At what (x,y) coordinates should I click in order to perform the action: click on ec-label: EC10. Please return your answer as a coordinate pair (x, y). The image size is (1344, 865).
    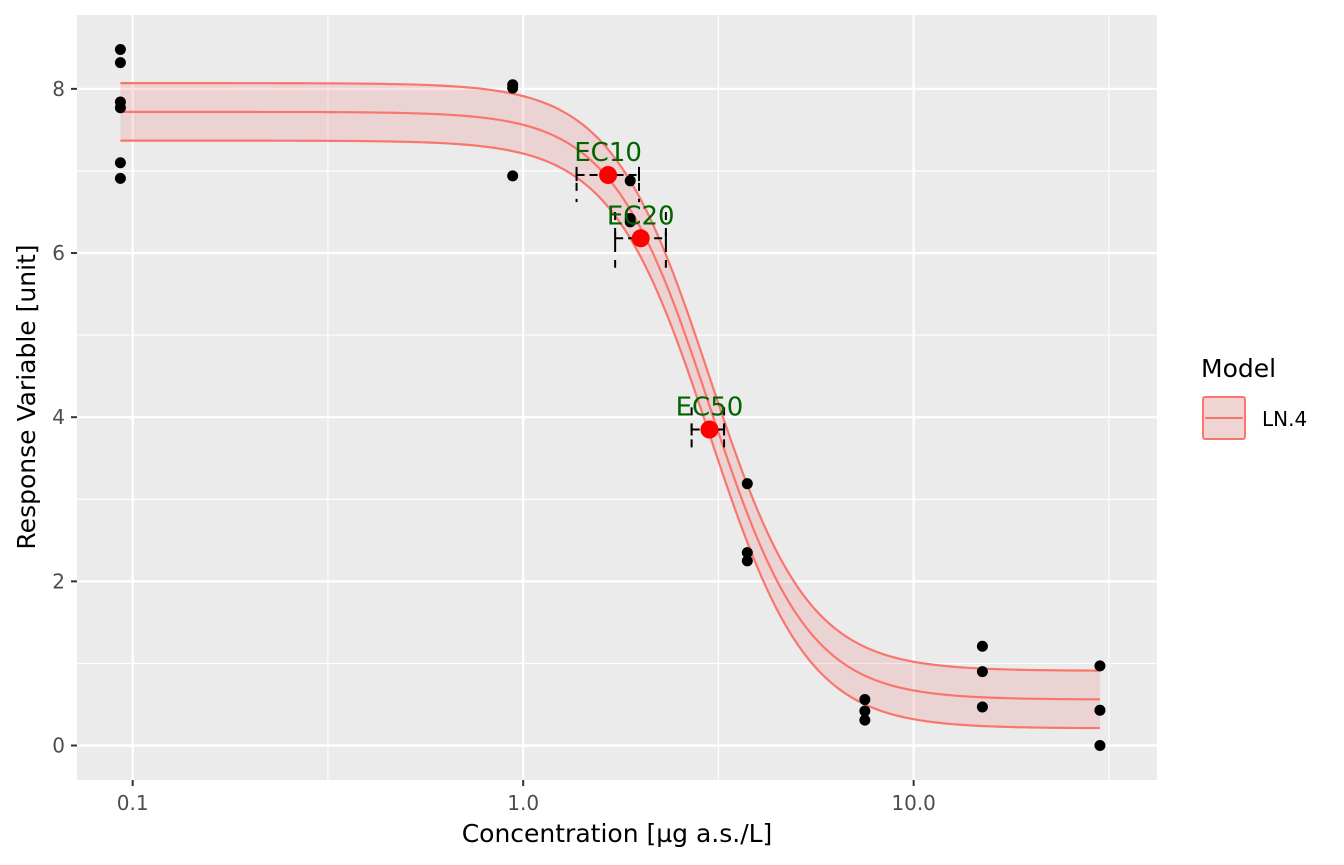
    Looking at the image, I should click on (608, 153).